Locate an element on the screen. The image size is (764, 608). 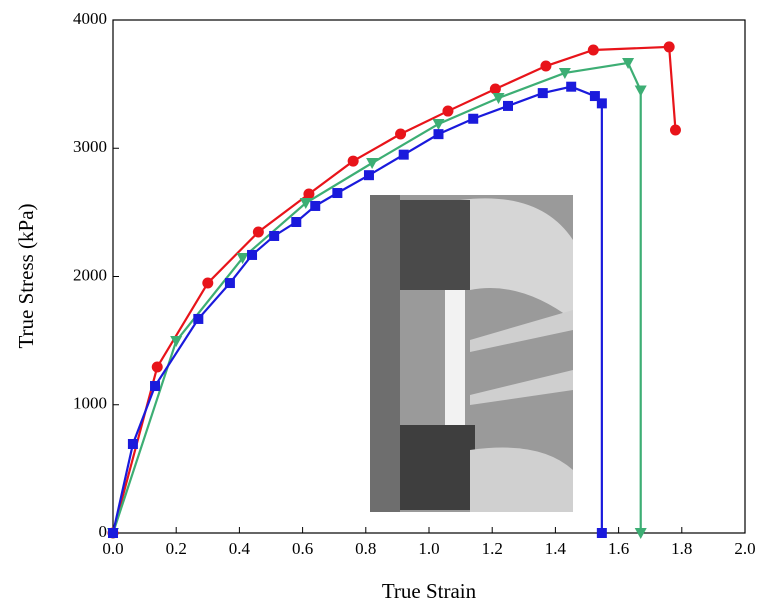
x-tick-label: 0.6 is located at coordinates (302, 548).